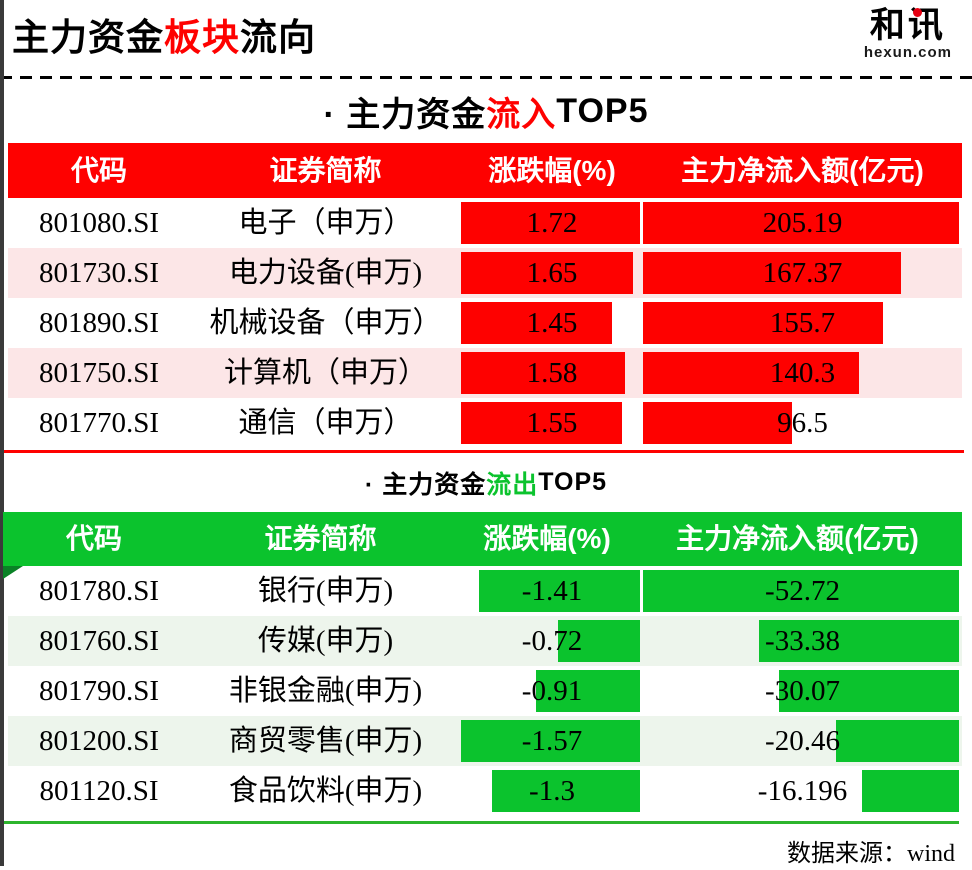 The image size is (972, 870). What do you see at coordinates (202, 37) in the screenshot?
I see `page-title-highlight: 板块` at bounding box center [202, 37].